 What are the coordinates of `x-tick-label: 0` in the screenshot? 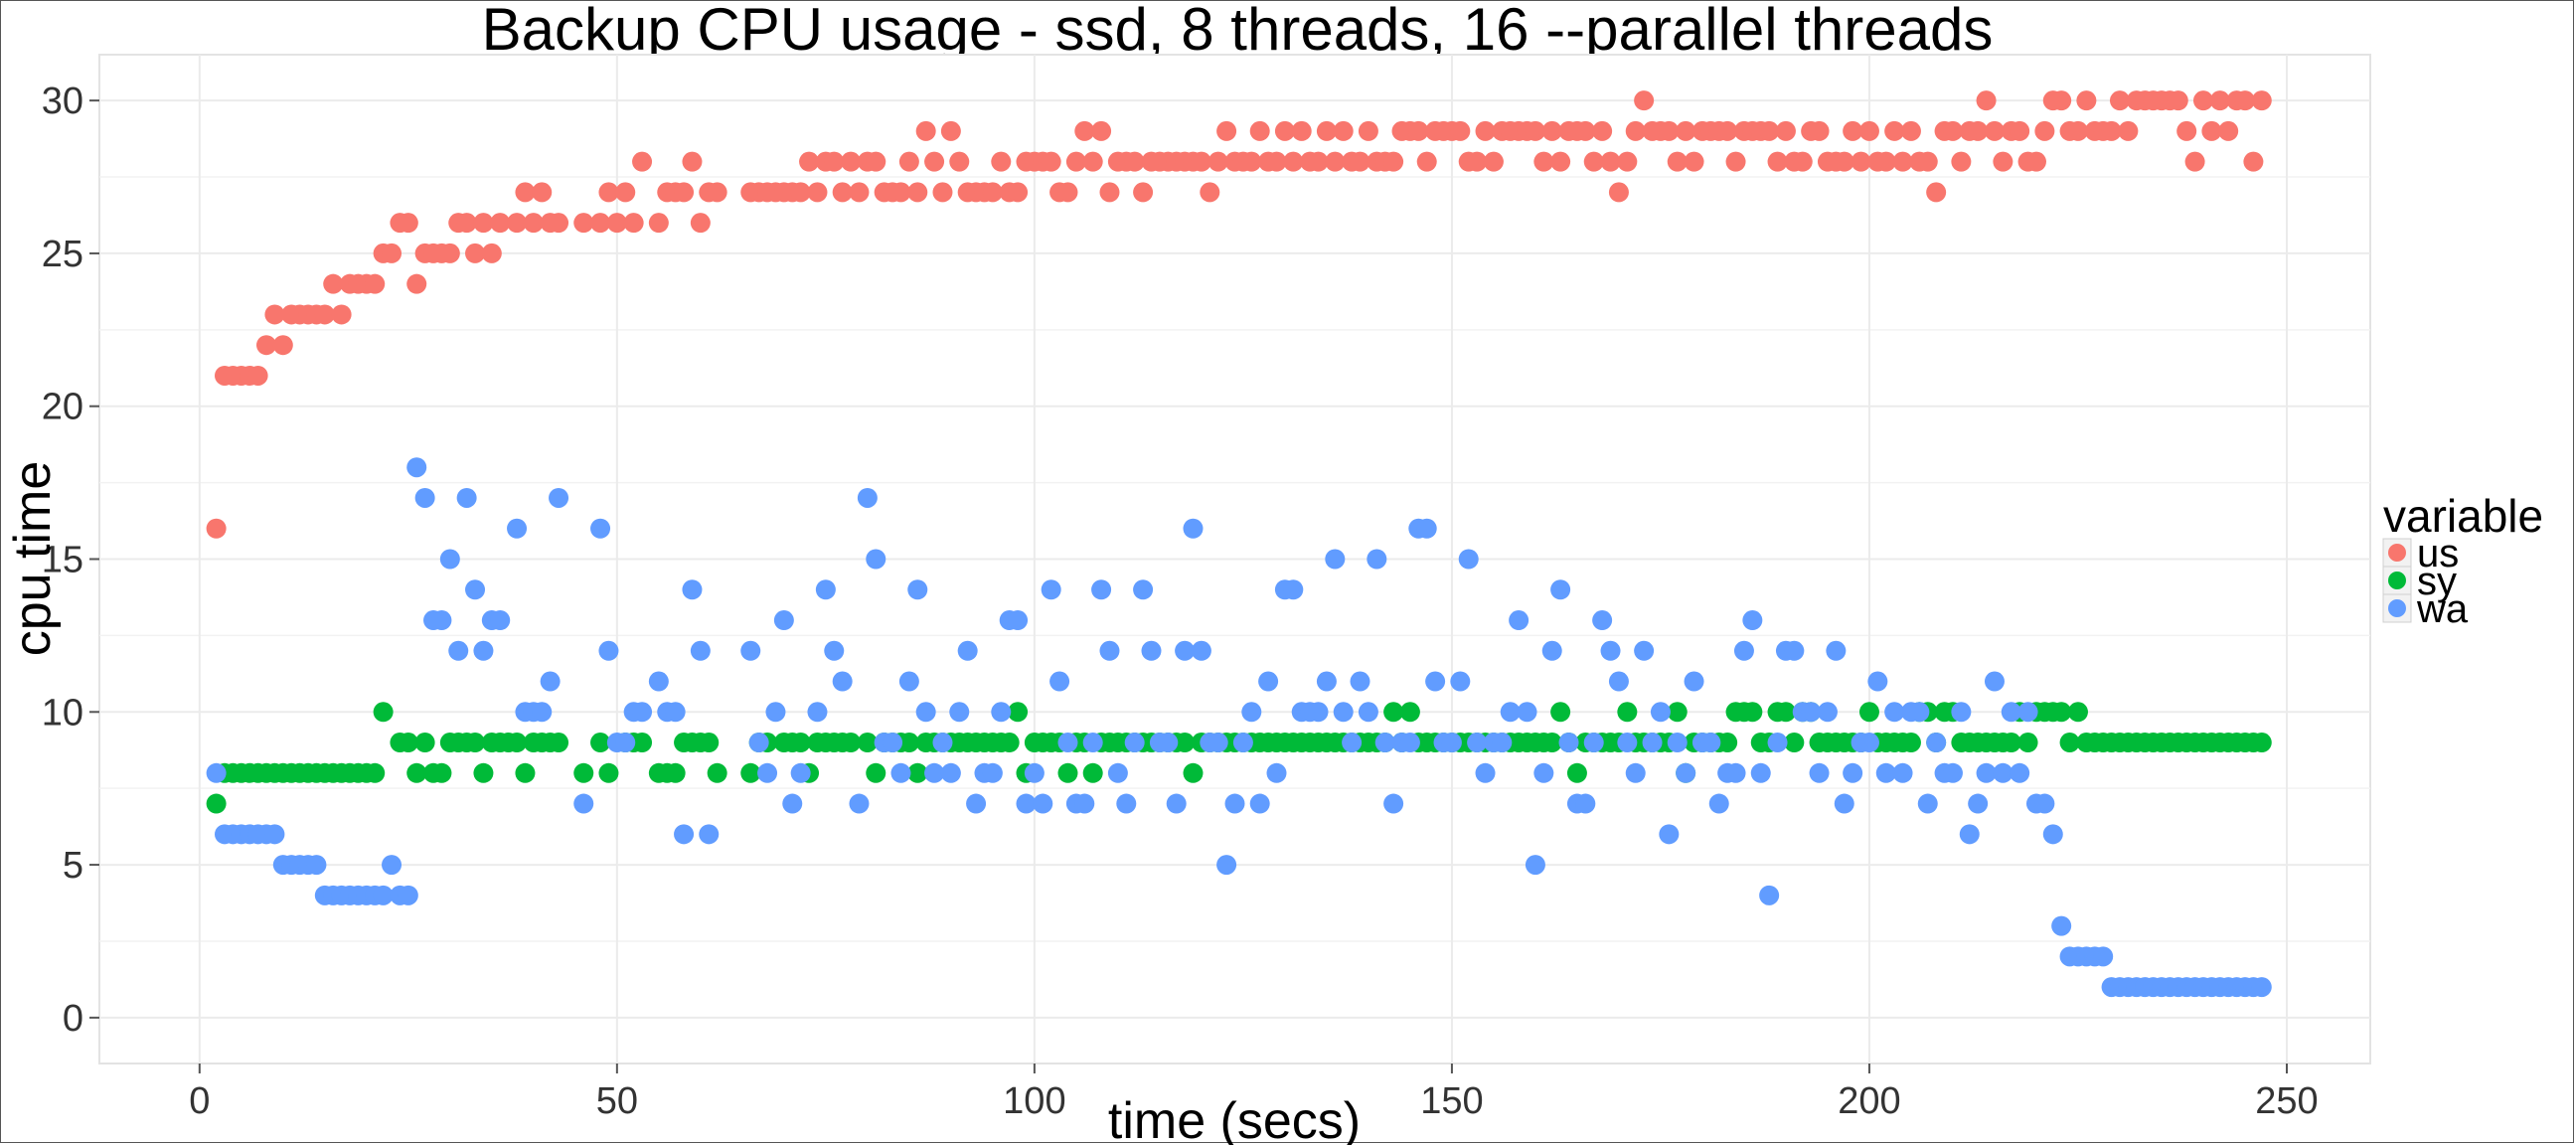 It's located at (199, 1101).